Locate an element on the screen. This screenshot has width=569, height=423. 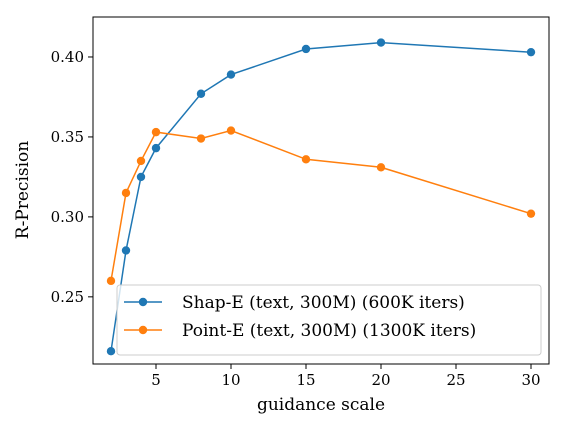
y-tick-label: 0.30 is located at coordinates (67, 217).